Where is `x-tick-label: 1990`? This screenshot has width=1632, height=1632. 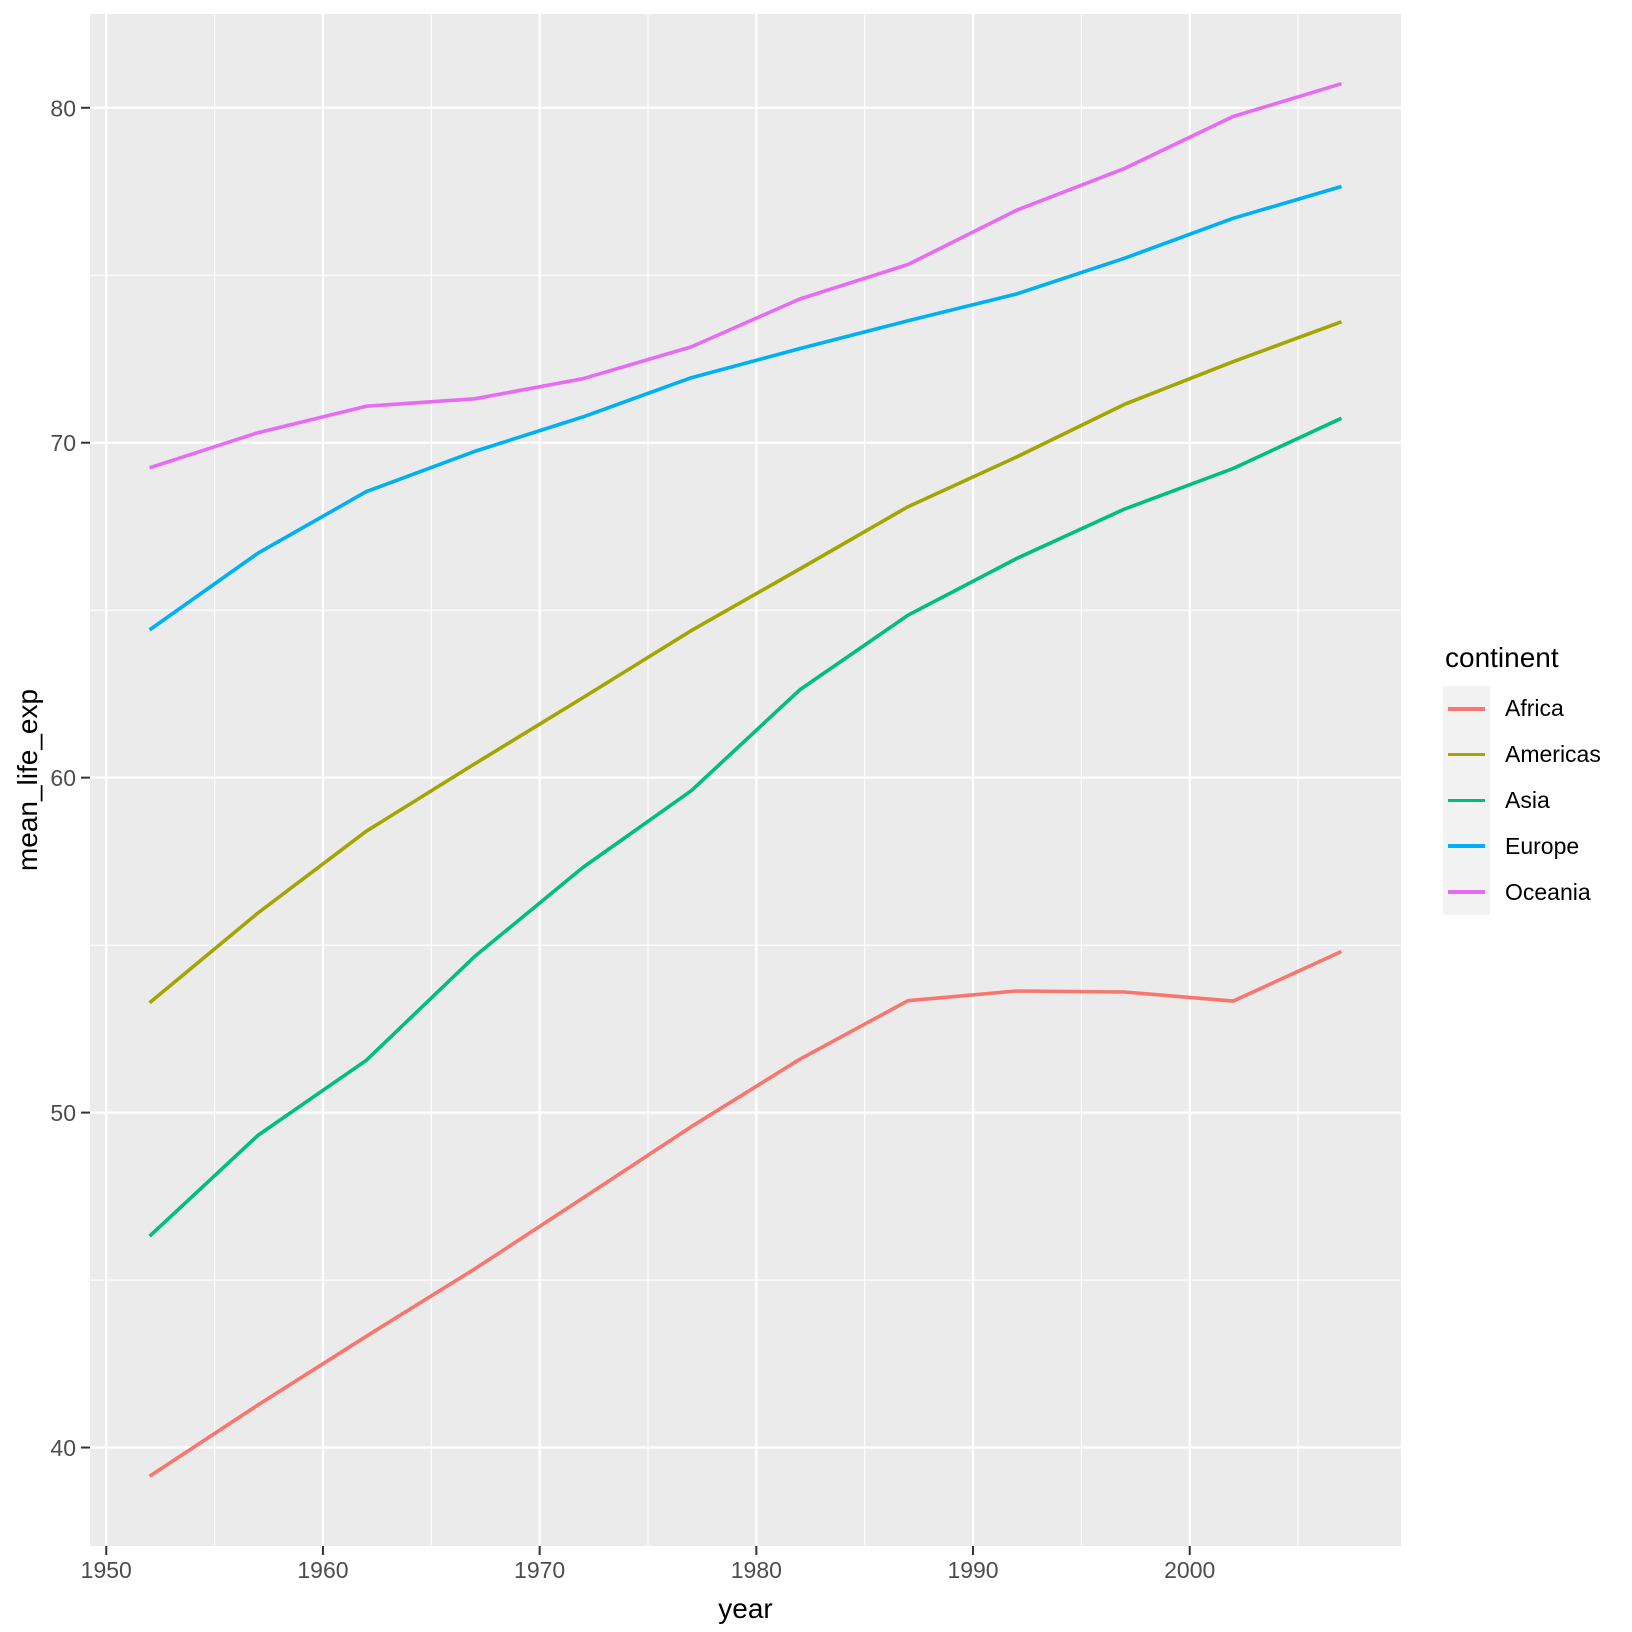
x-tick-label: 1990 is located at coordinates (972, 1570).